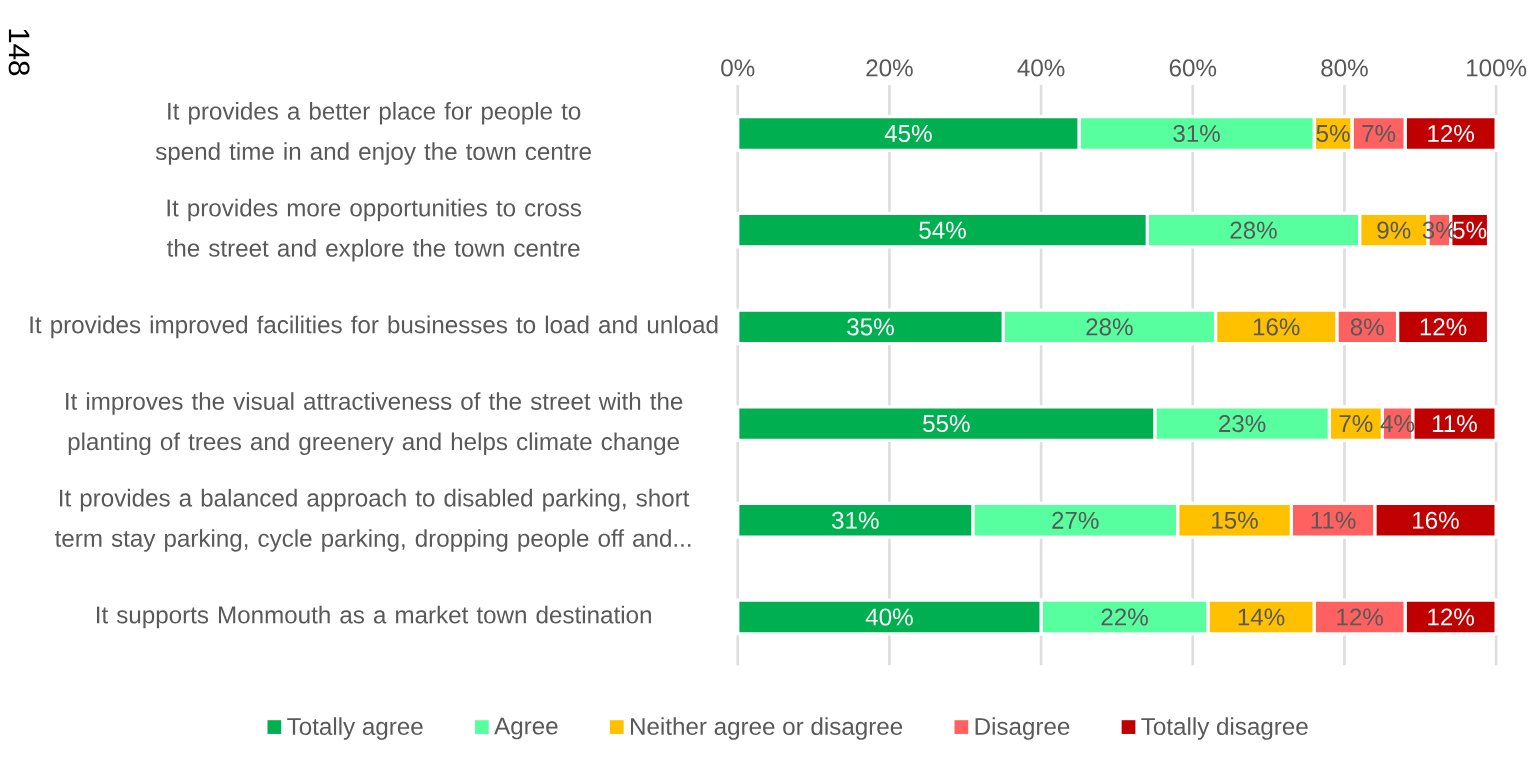 Image resolution: width=1529 pixels, height=764 pixels. Describe the element at coordinates (1041, 68) in the screenshot. I see `x-tick-label: 40%` at that location.